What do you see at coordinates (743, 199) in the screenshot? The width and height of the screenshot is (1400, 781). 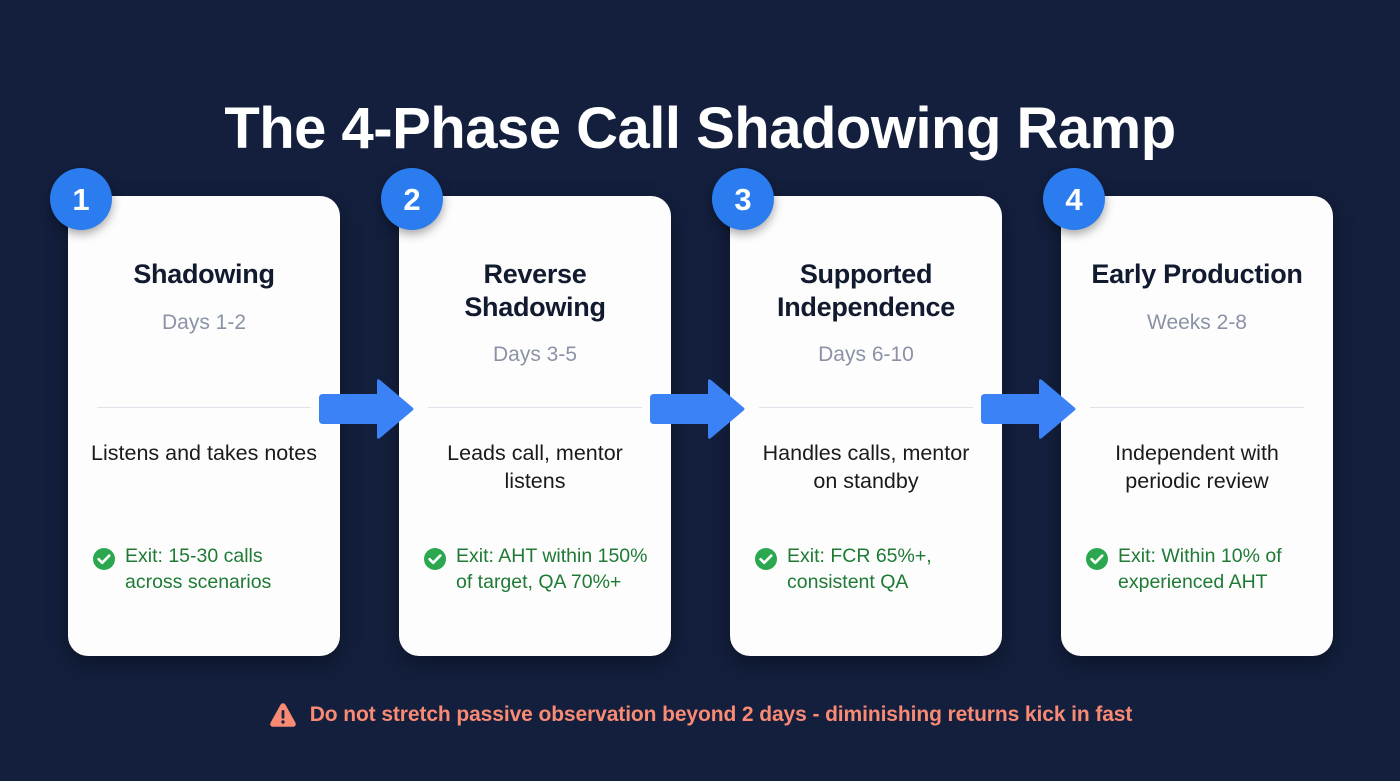 I see `phase-number-badge: 3` at bounding box center [743, 199].